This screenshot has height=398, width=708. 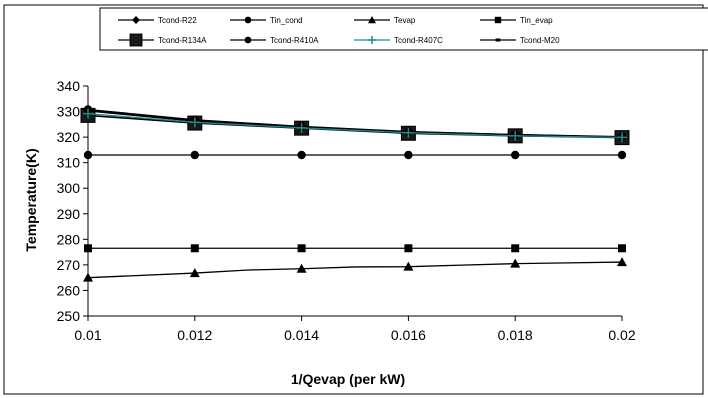 I want to click on y-tick-label: 280, so click(x=69, y=239).